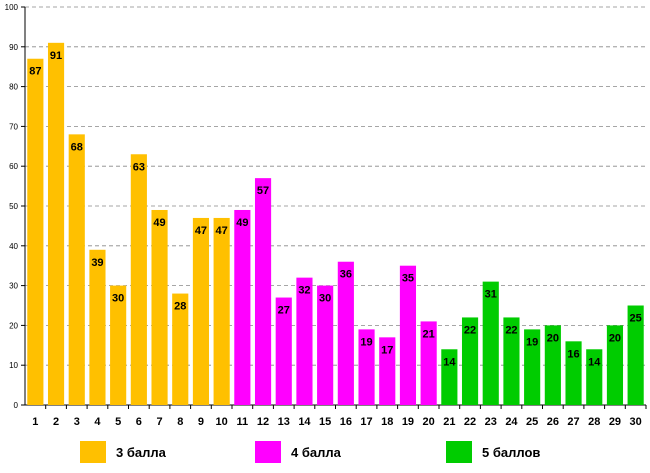  I want to click on legend-item-4-balla: 4 балла, so click(298, 452).